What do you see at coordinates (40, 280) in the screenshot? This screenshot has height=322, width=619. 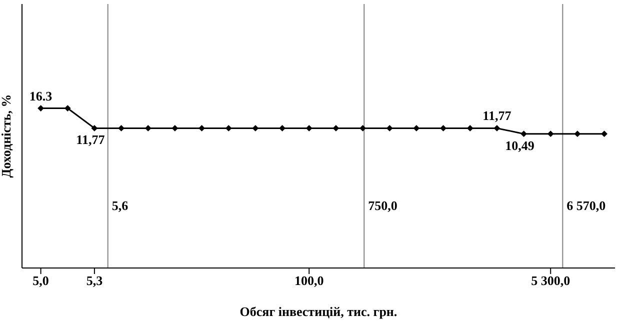 I see `x-tick-label: 5,0` at bounding box center [40, 280].